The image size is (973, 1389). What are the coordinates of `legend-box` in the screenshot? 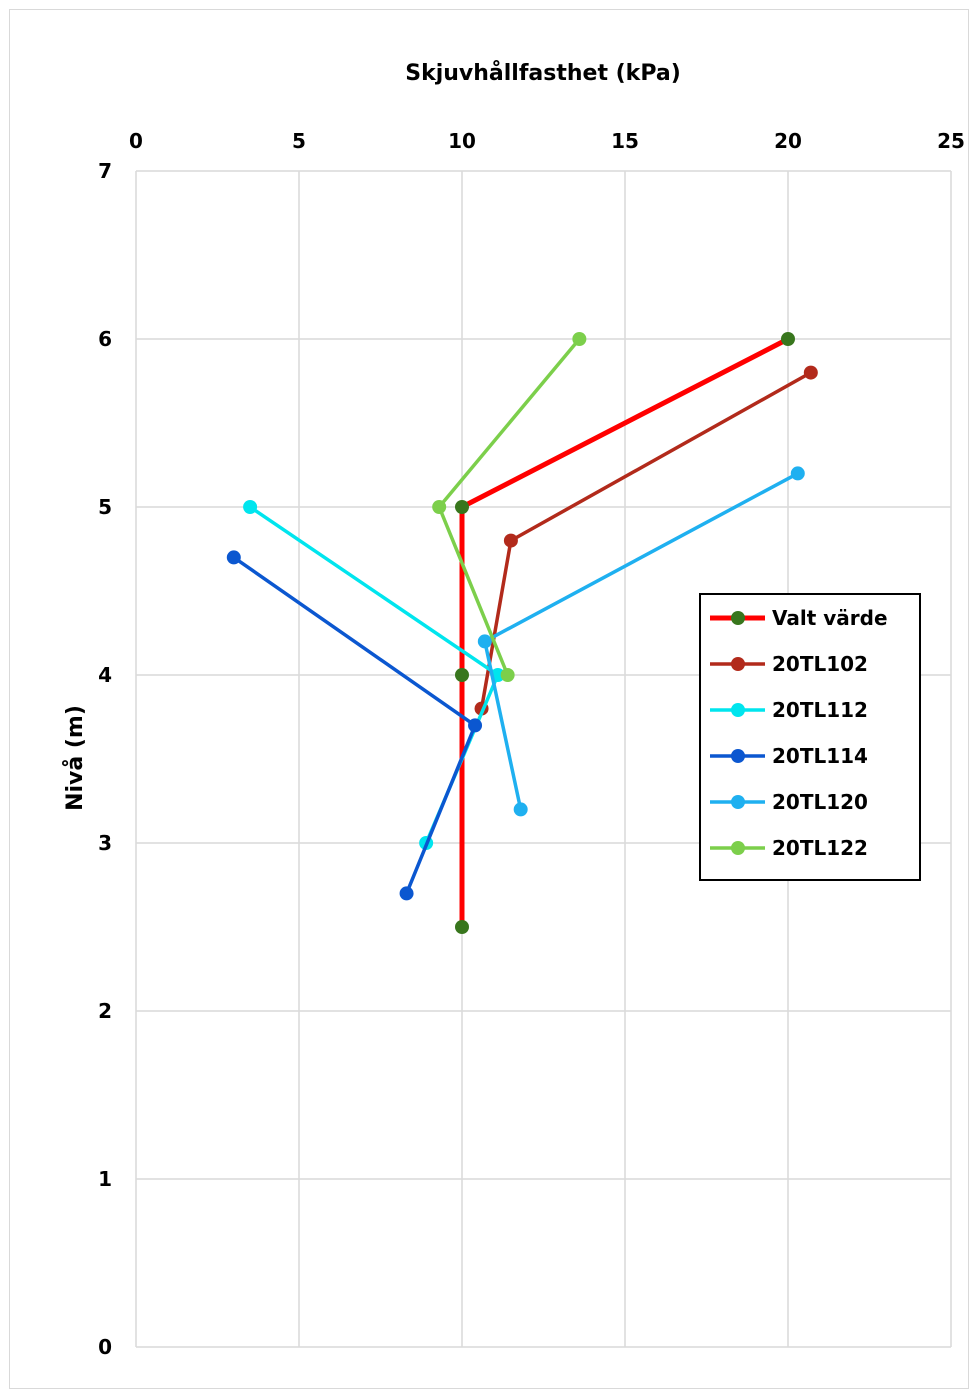 It's located at (810, 737).